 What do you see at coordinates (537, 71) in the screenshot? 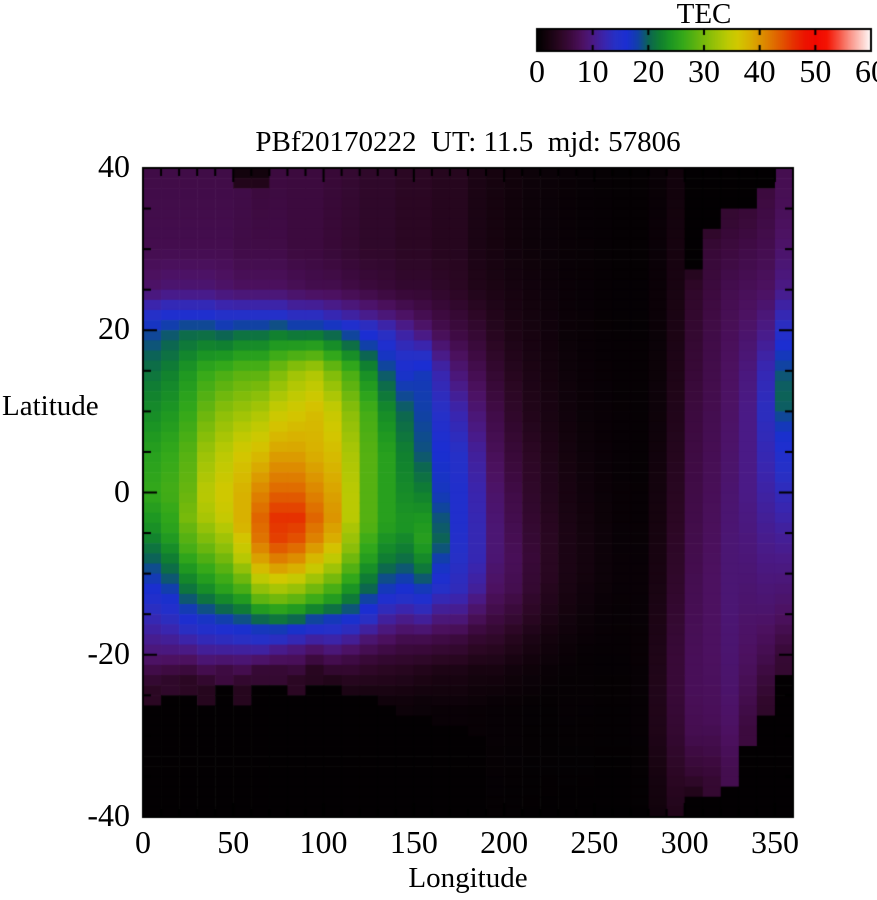
I see `colorbar-tick-label: 0` at bounding box center [537, 71].